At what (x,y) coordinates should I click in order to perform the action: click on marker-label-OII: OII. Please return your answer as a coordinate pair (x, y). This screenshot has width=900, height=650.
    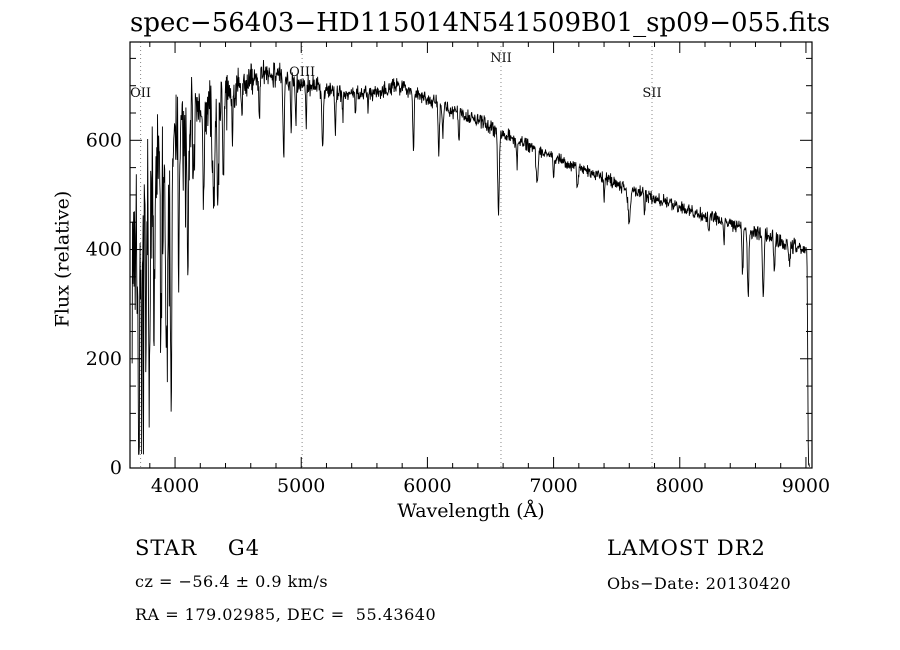
    Looking at the image, I should click on (140, 93).